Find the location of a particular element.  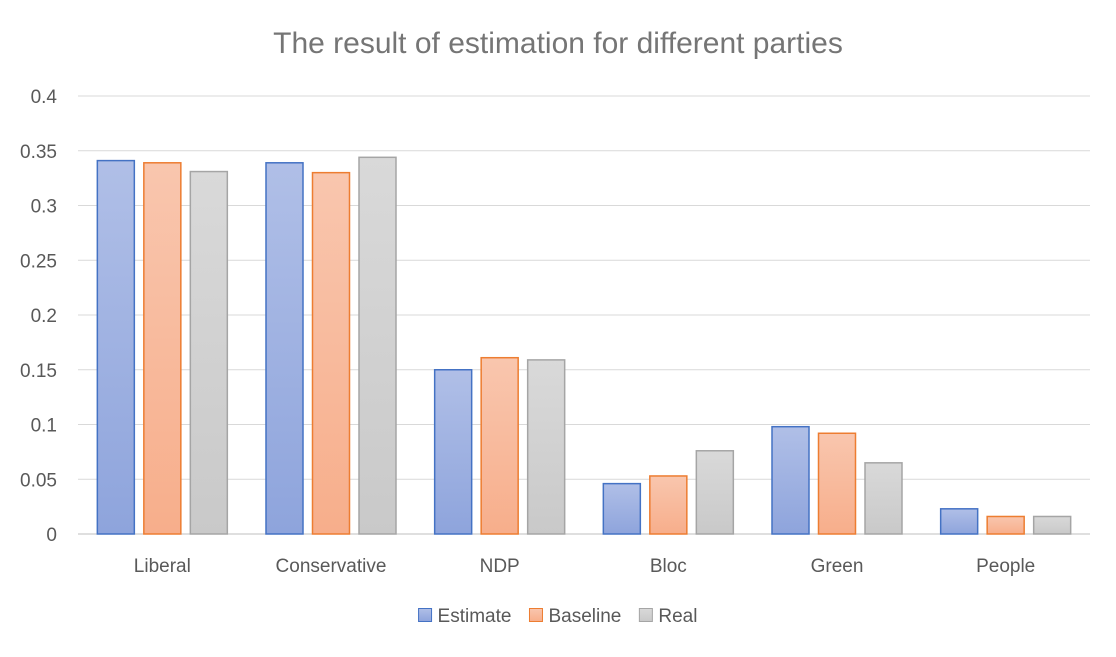

legend-item-estimate: Estimate is located at coordinates (465, 616).